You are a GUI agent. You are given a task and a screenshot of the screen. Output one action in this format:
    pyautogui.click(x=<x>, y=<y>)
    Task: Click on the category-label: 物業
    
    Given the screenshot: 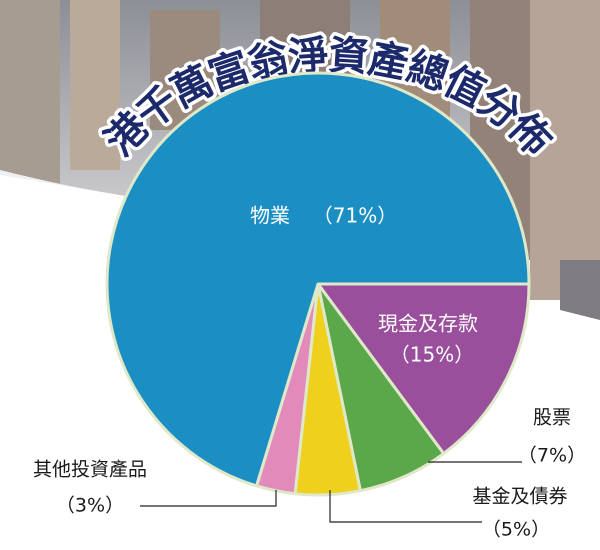 What is the action you would take?
    pyautogui.click(x=270, y=216)
    